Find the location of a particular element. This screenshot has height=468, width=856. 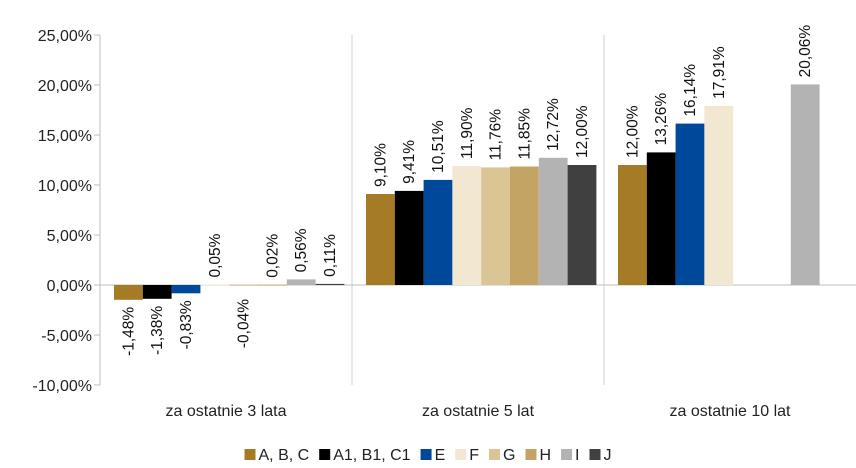

data-label: 20,06% is located at coordinates (805, 51).